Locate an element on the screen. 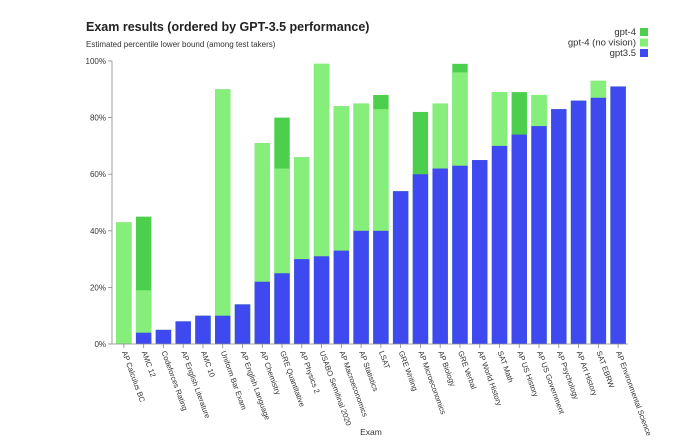  bar-group-ap-english-literature is located at coordinates (183, 332).